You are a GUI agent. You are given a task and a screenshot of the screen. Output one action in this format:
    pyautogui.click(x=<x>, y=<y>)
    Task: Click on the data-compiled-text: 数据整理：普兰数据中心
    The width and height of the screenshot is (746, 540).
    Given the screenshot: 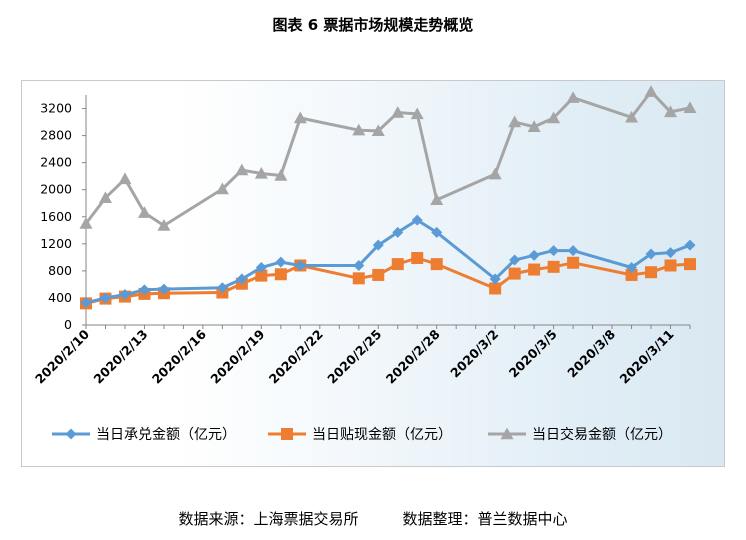 What is the action you would take?
    pyautogui.click(x=485, y=519)
    